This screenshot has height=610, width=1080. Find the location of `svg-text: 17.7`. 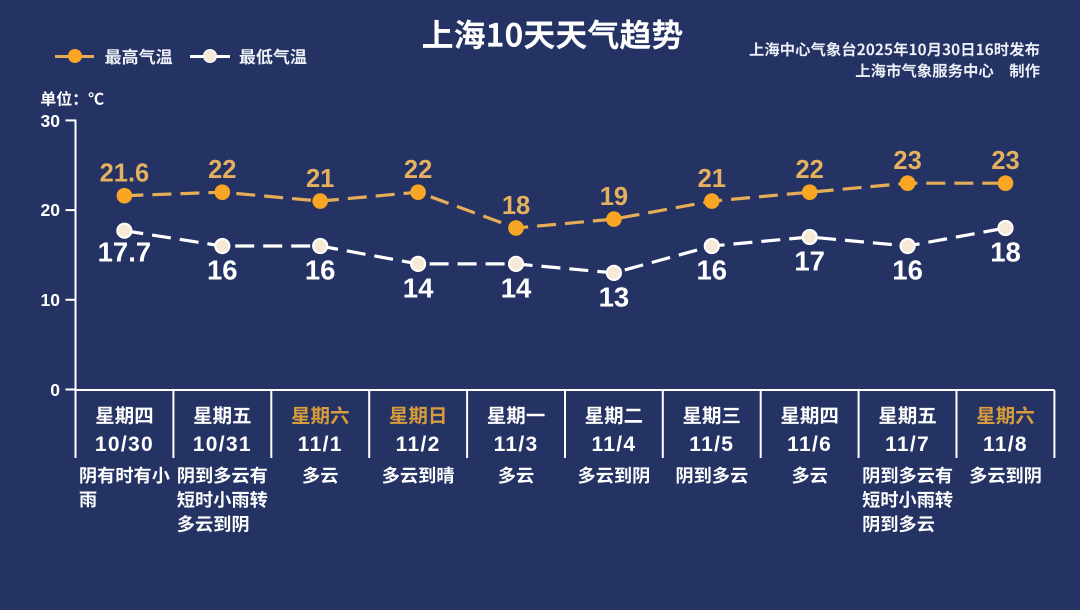

svg-text: 17.7 is located at coordinates (125, 252).